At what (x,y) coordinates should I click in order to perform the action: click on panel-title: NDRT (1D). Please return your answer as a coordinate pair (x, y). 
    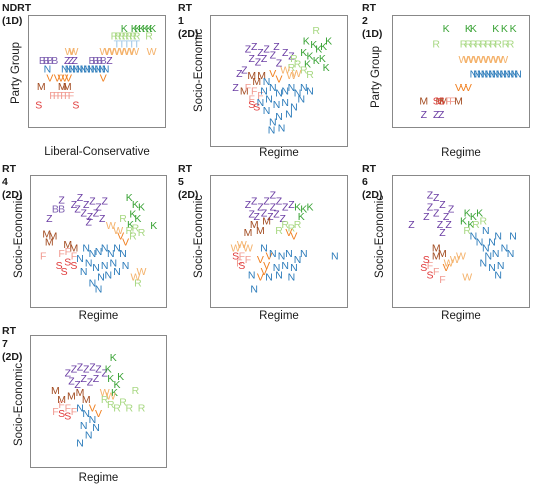
    Looking at the image, I should click on (16, 15).